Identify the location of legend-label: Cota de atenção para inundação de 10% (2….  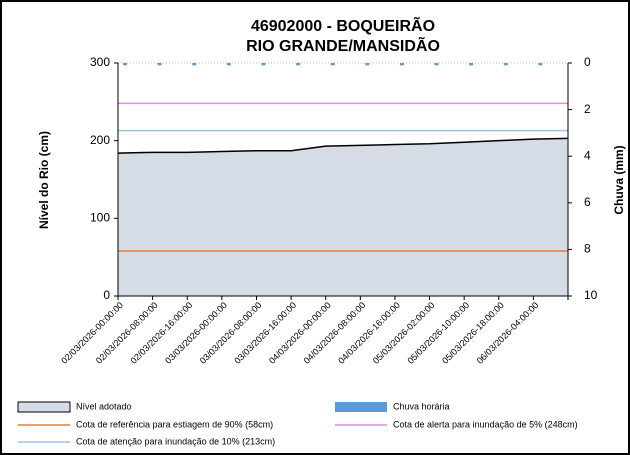
(175, 441).